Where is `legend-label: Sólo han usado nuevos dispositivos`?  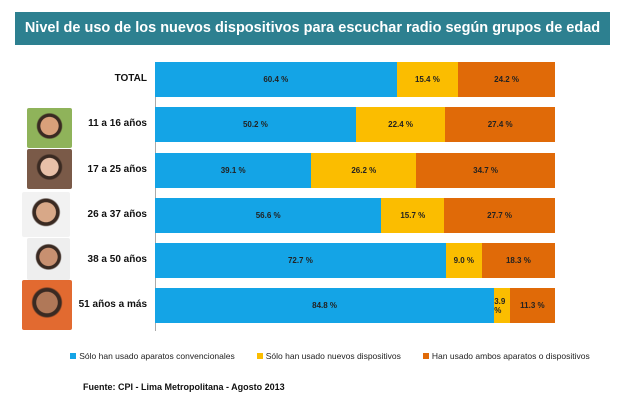
legend-label: Sólo han usado nuevos dispositivos is located at coordinates (333, 356).